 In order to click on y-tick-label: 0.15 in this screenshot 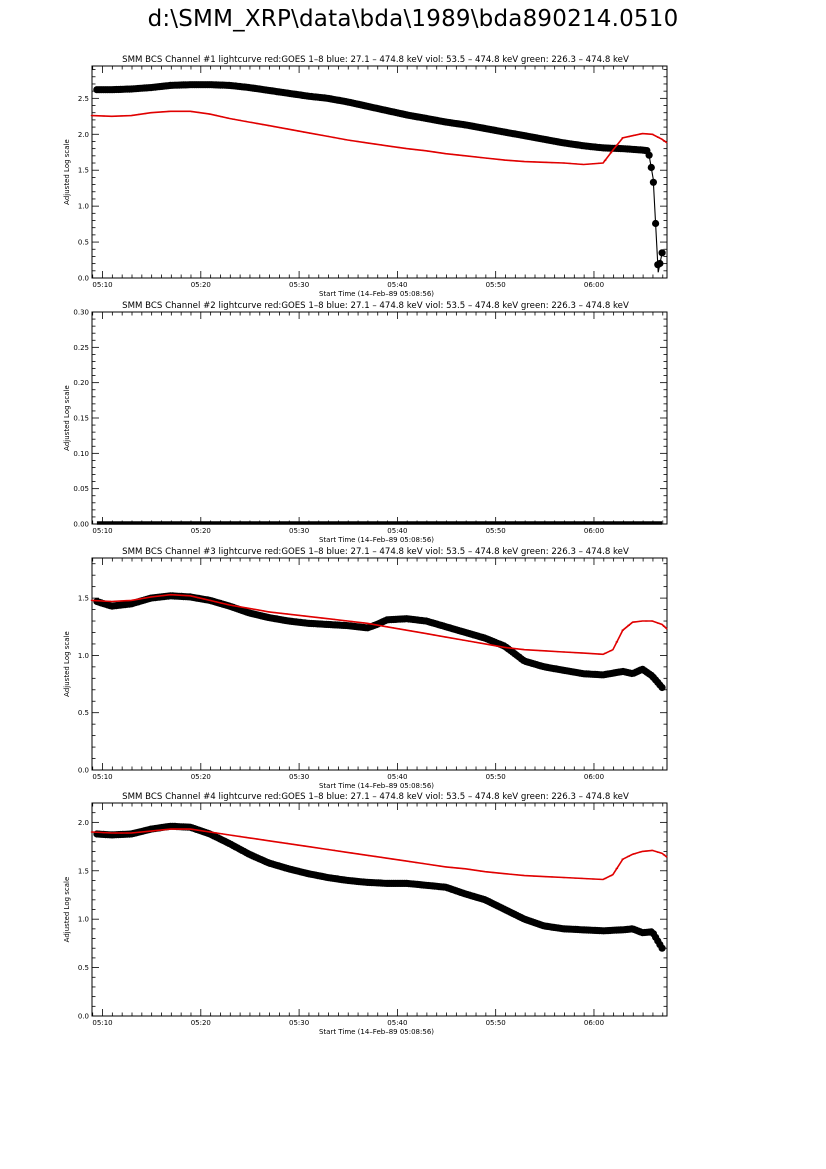, I will do `click(81, 419)`.